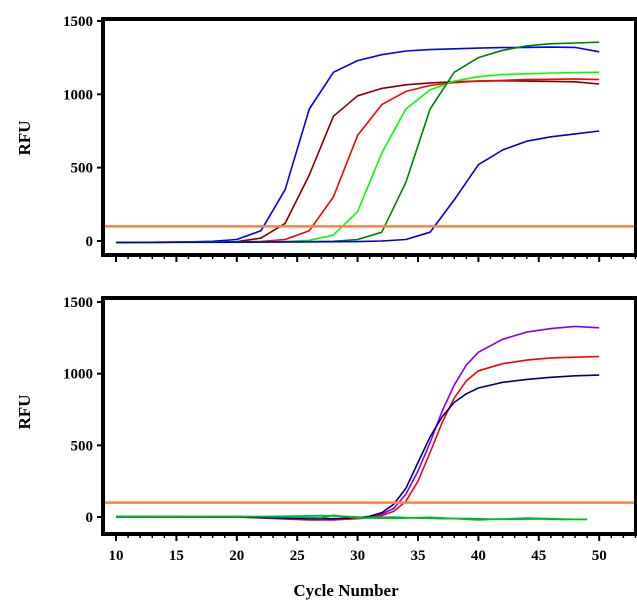  What do you see at coordinates (418, 556) in the screenshot?
I see `bottom-x-tick-label: 35` at bounding box center [418, 556].